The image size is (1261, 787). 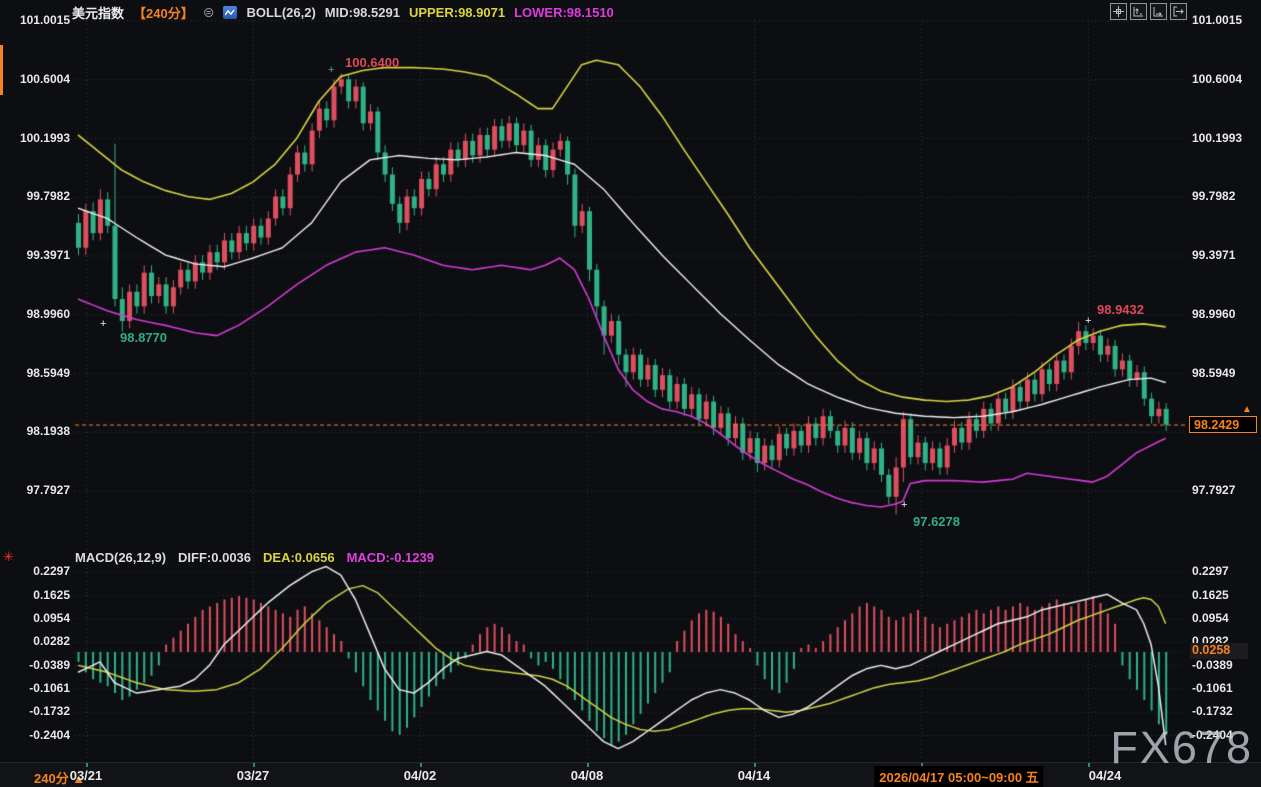 I want to click on period-selector: 240分 ▲, so click(x=60, y=778).